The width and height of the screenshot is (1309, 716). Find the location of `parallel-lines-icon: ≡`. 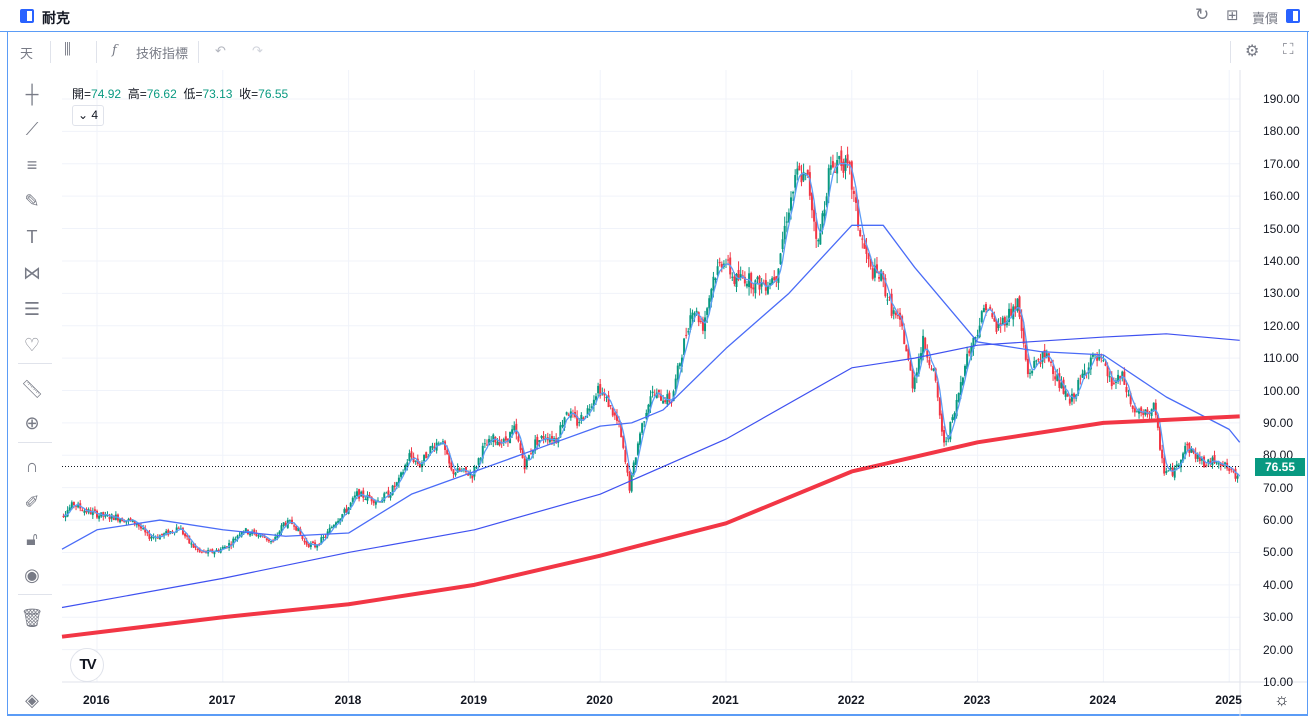

parallel-lines-icon: ≡ is located at coordinates (32, 165).